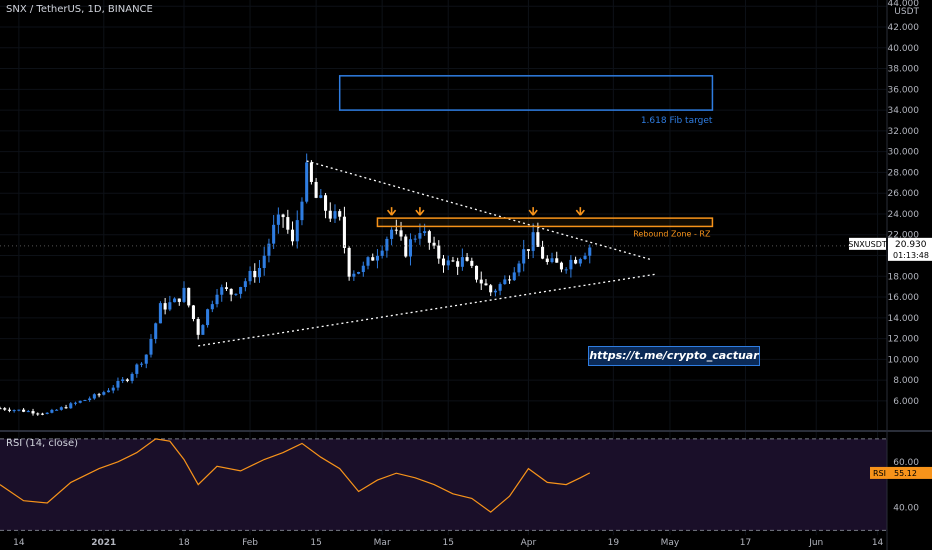  Describe the element at coordinates (904, 277) in the screenshot. I see `price-tick-label: 18.000` at that location.